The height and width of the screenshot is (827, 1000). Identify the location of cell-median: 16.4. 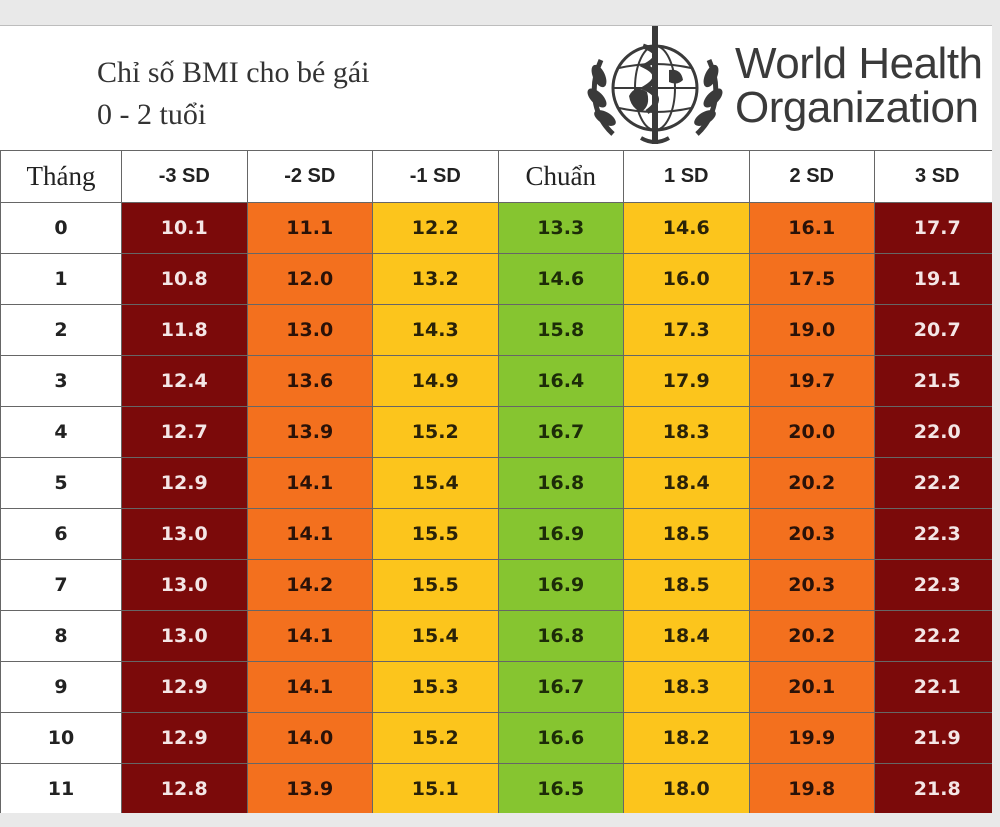
(560, 381).